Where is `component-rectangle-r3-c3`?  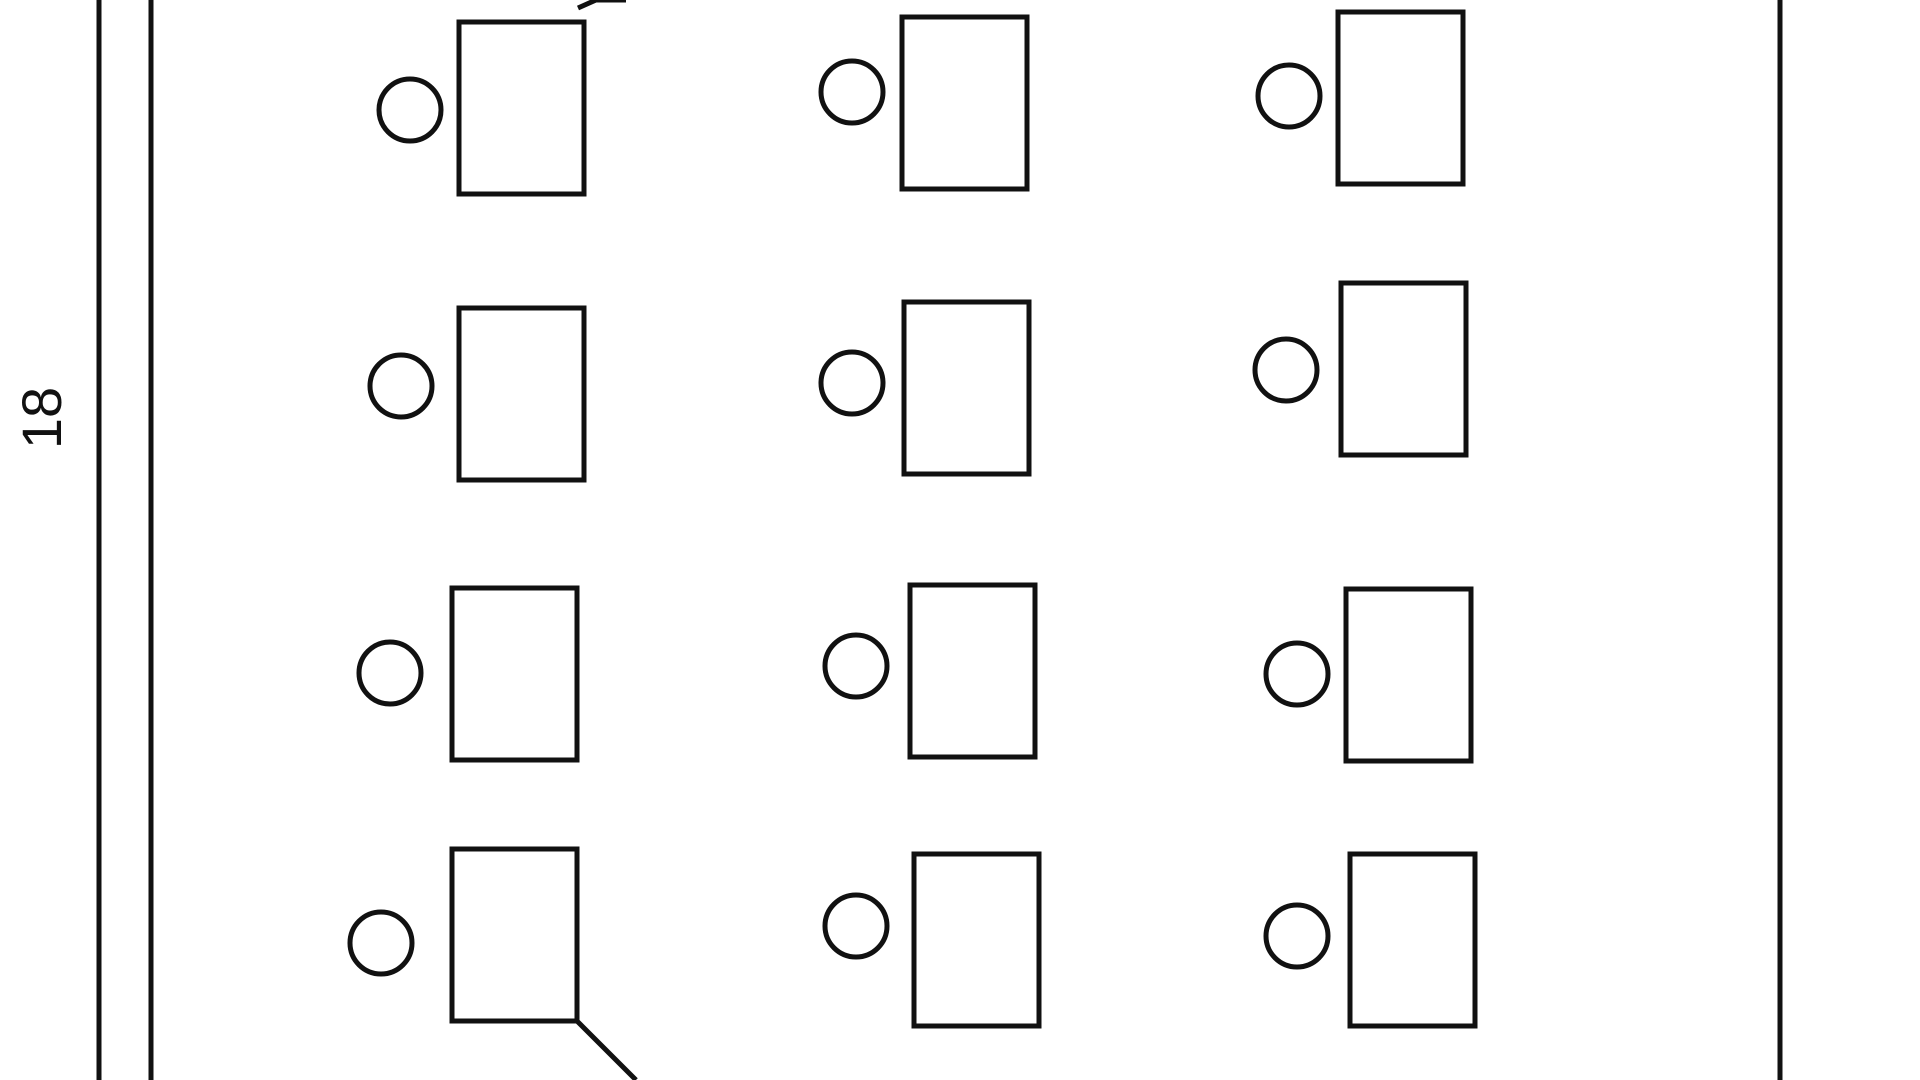 component-rectangle-r3-c3 is located at coordinates (1408, 675).